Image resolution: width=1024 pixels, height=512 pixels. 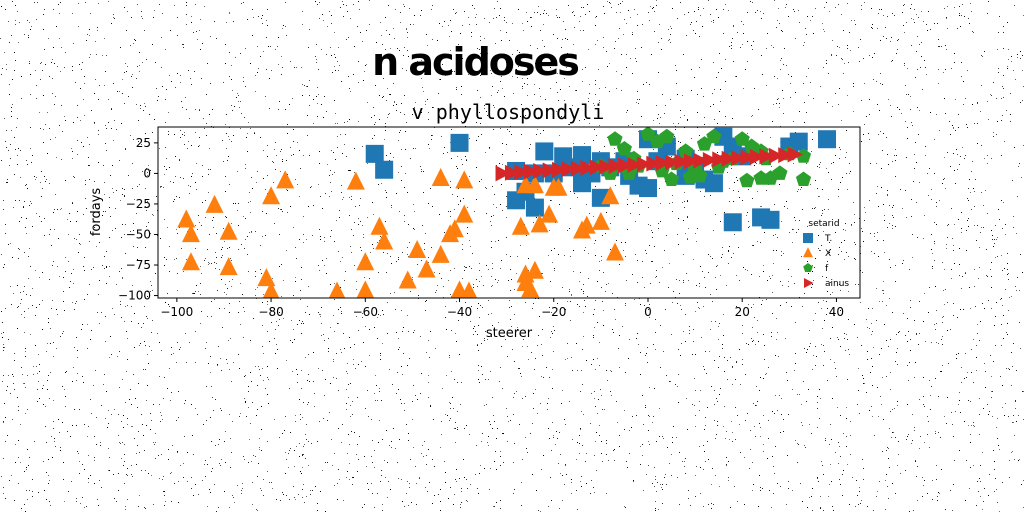 What do you see at coordinates (508, 112) in the screenshot?
I see `chart-title: v phyllospondyli` at bounding box center [508, 112].